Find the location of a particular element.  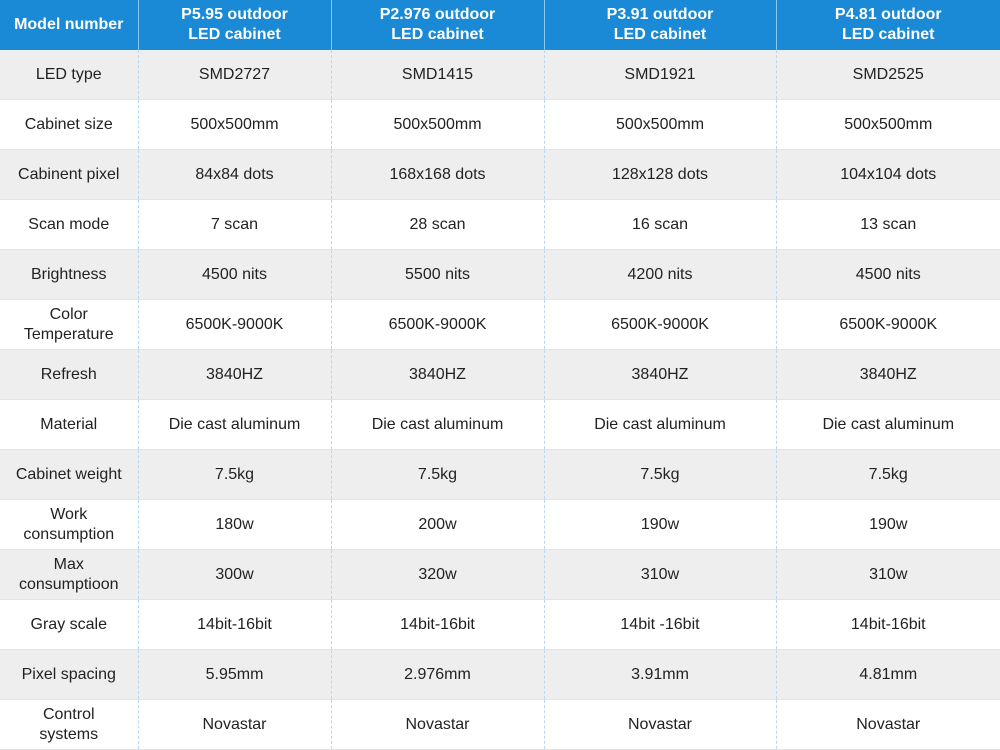

row-label: Max consumptioon is located at coordinates (69, 574).